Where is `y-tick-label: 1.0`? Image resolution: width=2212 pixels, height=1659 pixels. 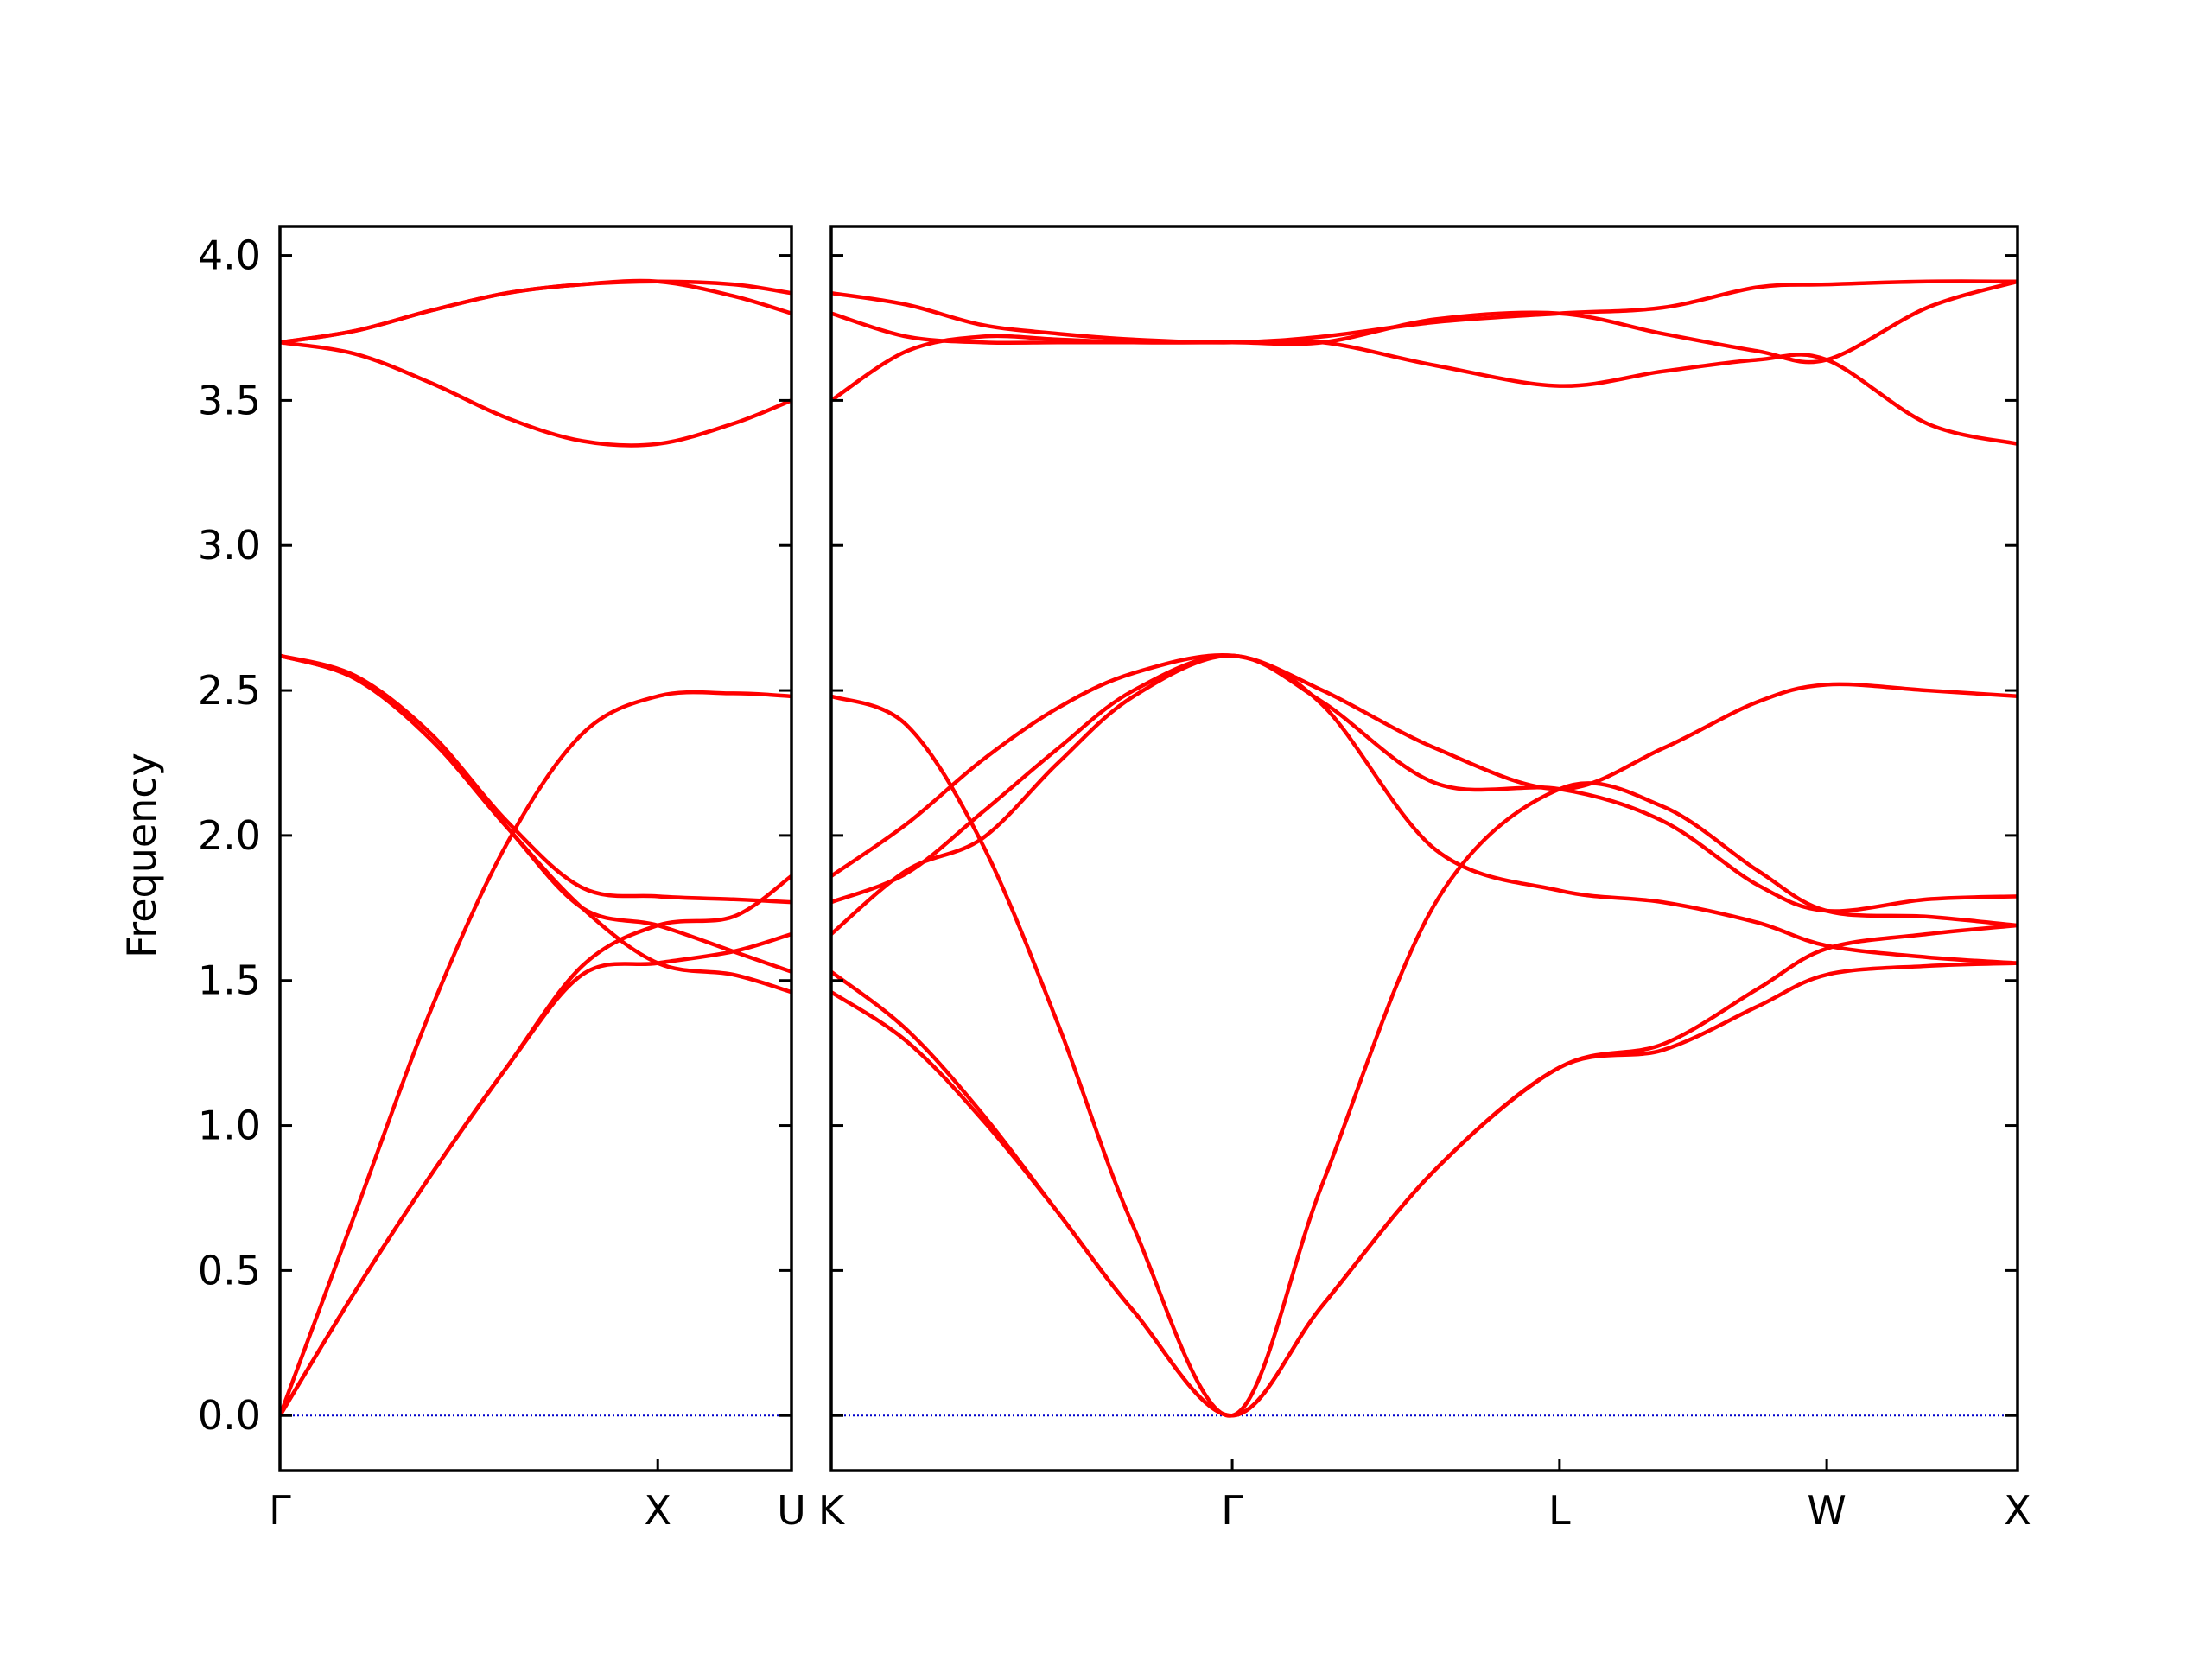 y-tick-label: 1.0 is located at coordinates (230, 1126).